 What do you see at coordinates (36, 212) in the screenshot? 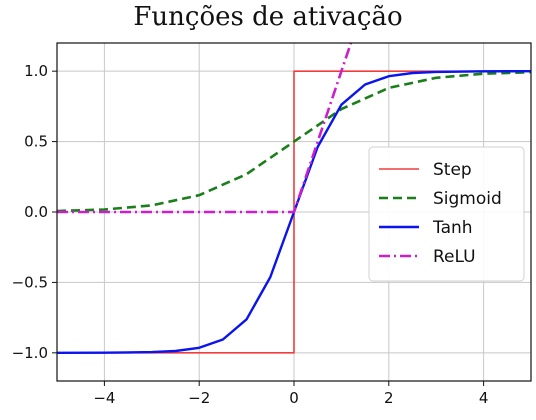
I see `y-tick-label: 0.0` at bounding box center [36, 212].